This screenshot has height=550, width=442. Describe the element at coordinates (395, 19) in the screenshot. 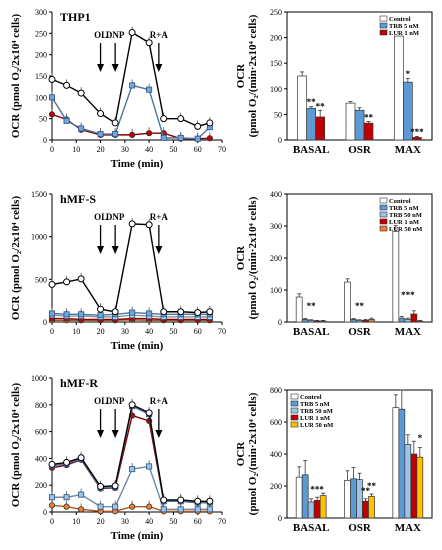

I see `legend-entry: Control` at that location.